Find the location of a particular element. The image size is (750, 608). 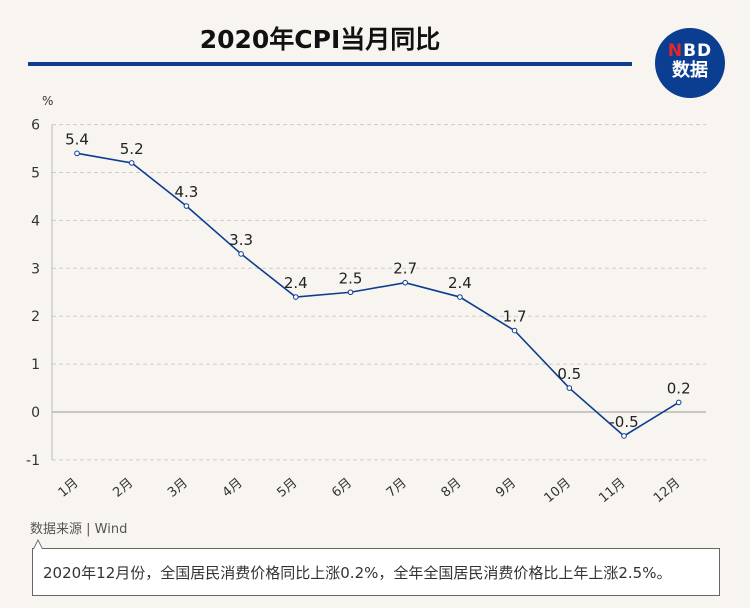

x-tick-label: 11月 is located at coordinates (612, 491).